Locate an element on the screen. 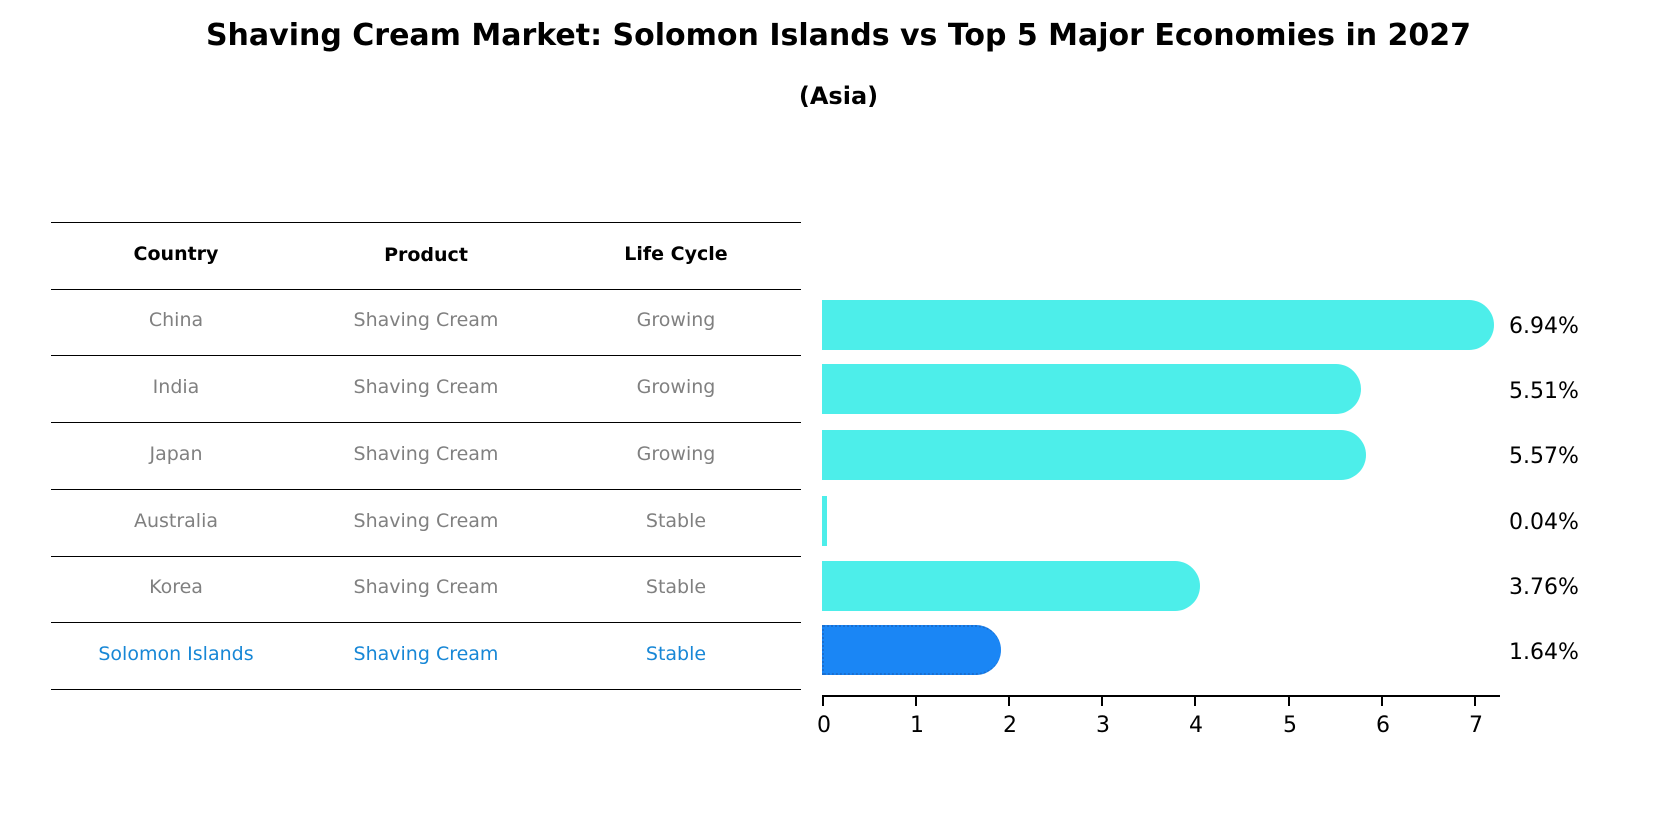  value-label: 1.64% is located at coordinates (1544, 652).